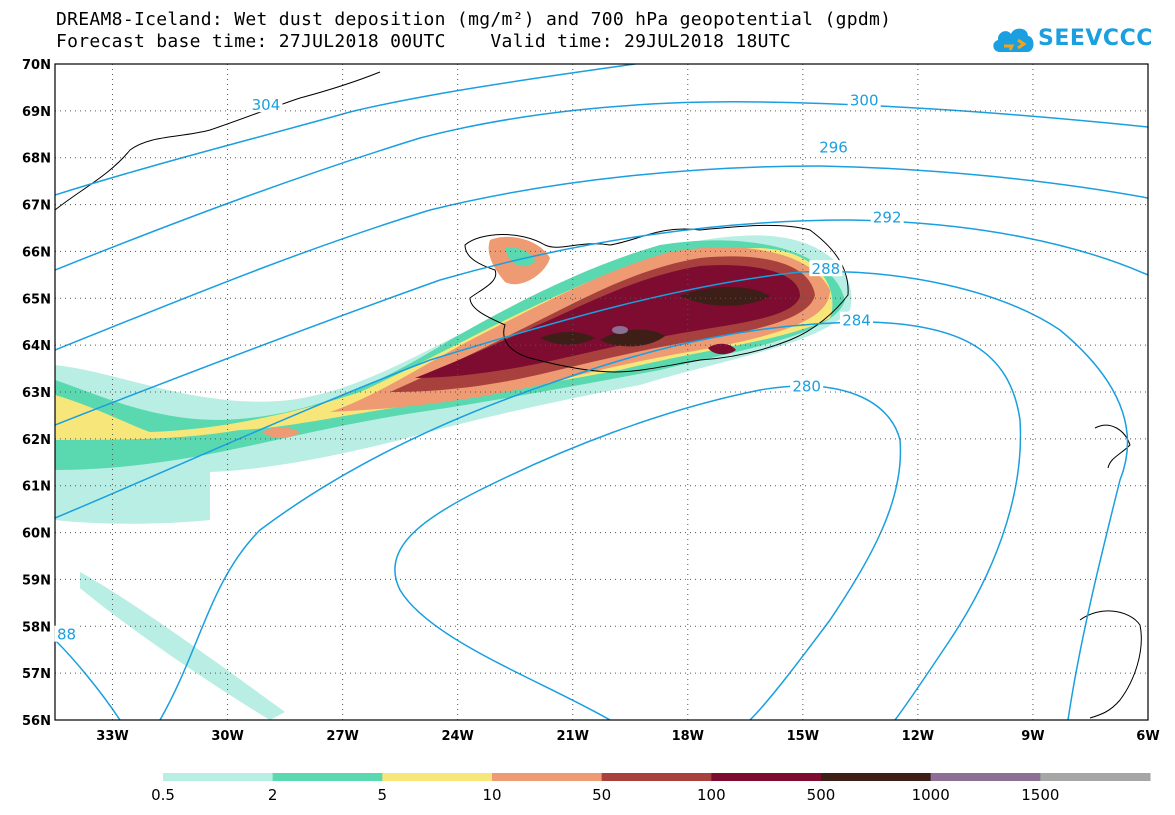  I want to click on contour-label: 288, so click(826, 269).